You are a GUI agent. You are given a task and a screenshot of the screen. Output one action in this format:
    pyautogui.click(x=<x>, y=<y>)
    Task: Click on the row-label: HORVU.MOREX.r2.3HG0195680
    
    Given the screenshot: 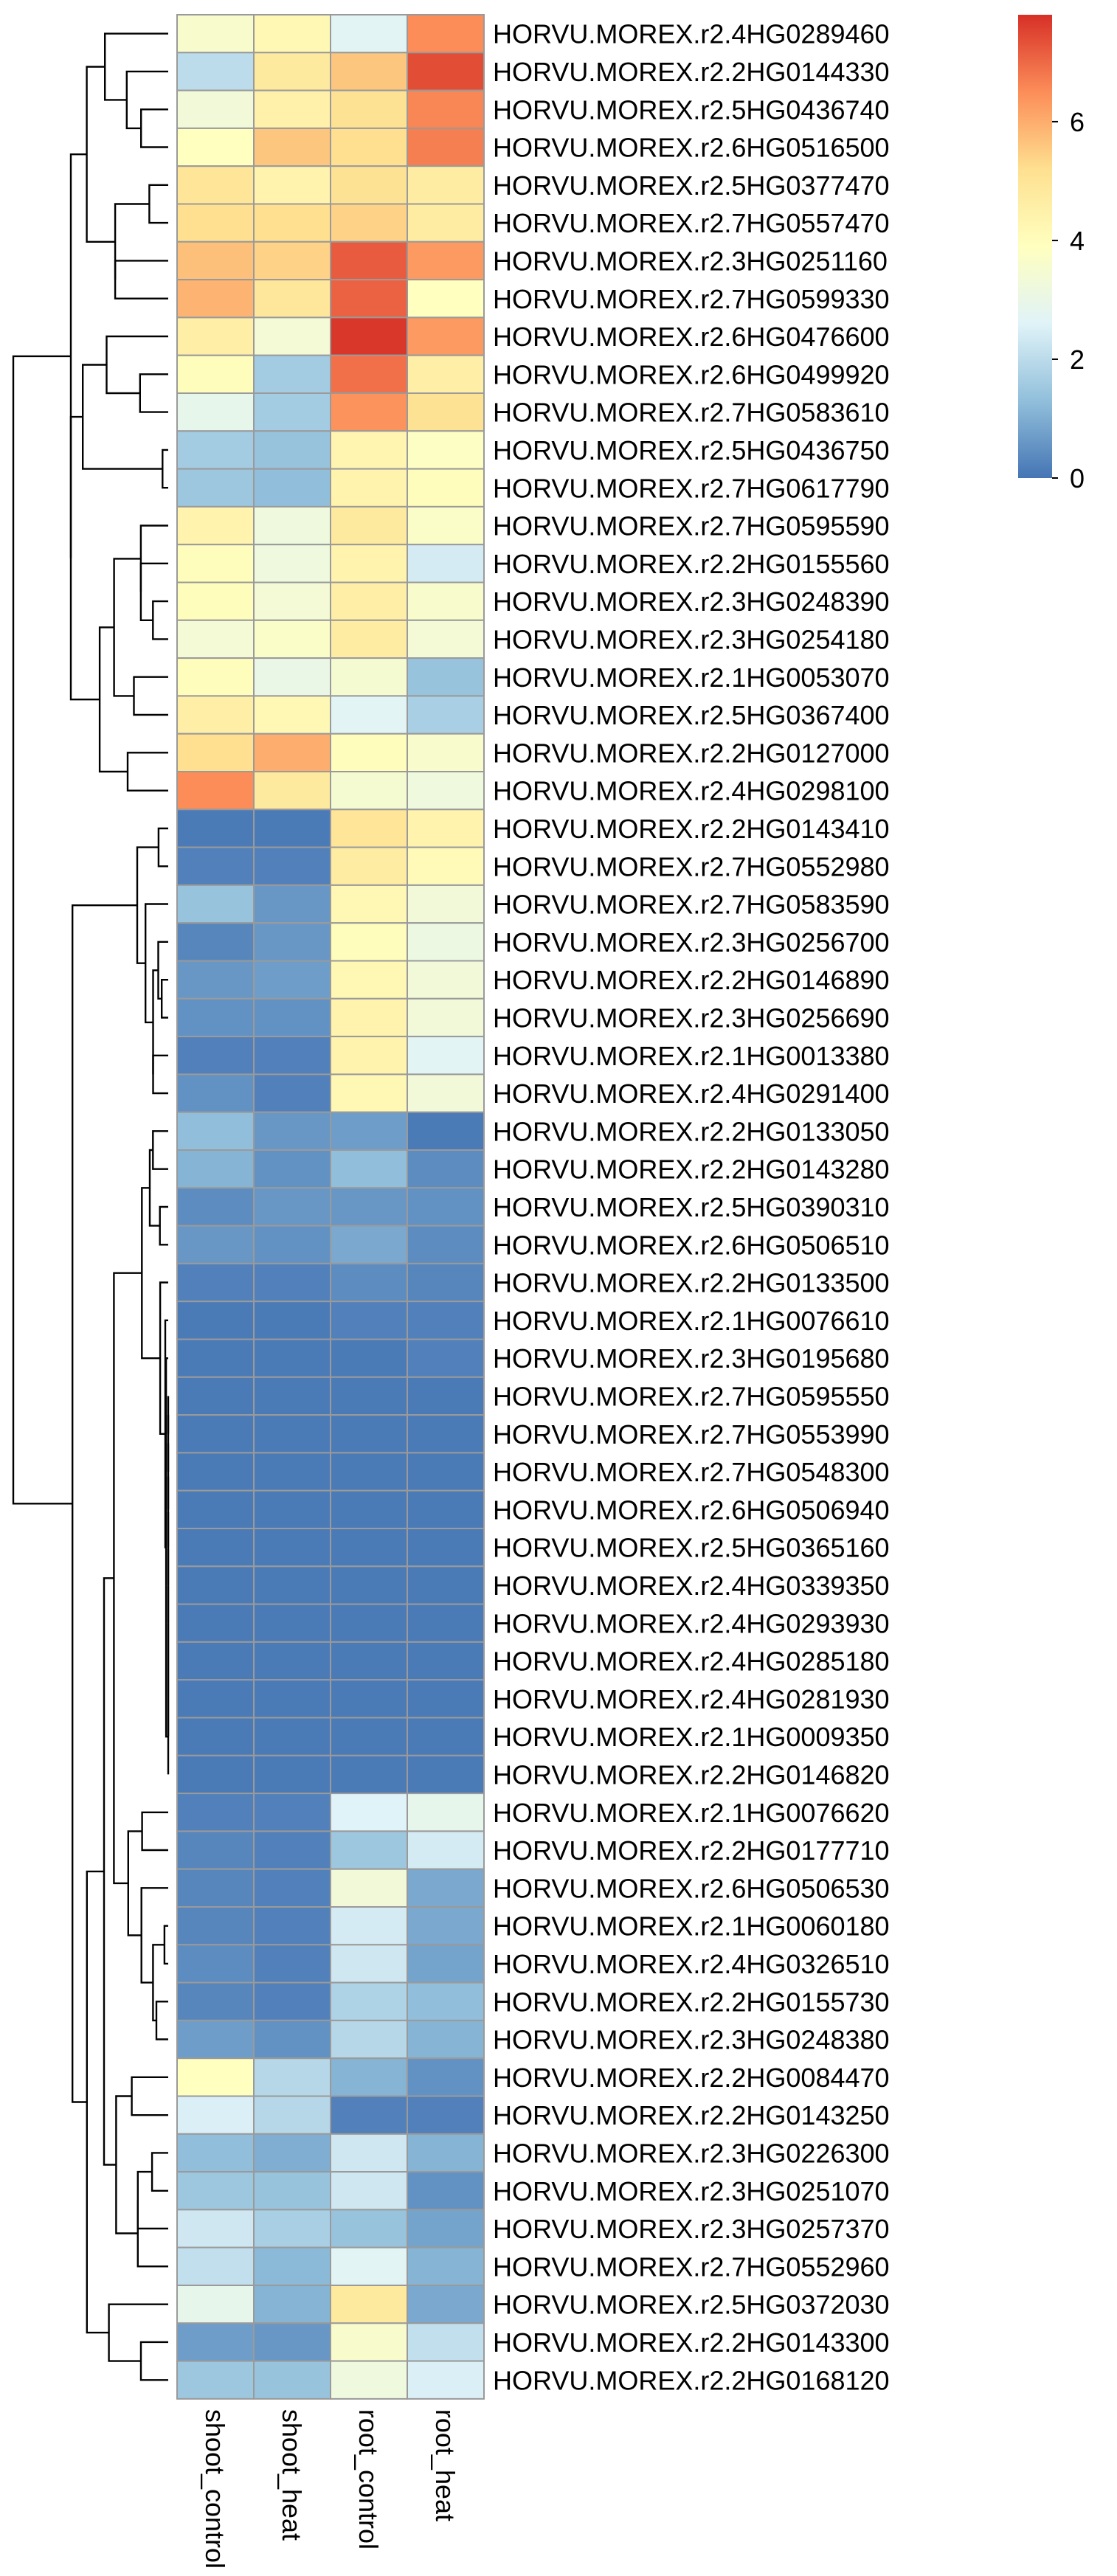 What is the action you would take?
    pyautogui.click(x=691, y=1359)
    